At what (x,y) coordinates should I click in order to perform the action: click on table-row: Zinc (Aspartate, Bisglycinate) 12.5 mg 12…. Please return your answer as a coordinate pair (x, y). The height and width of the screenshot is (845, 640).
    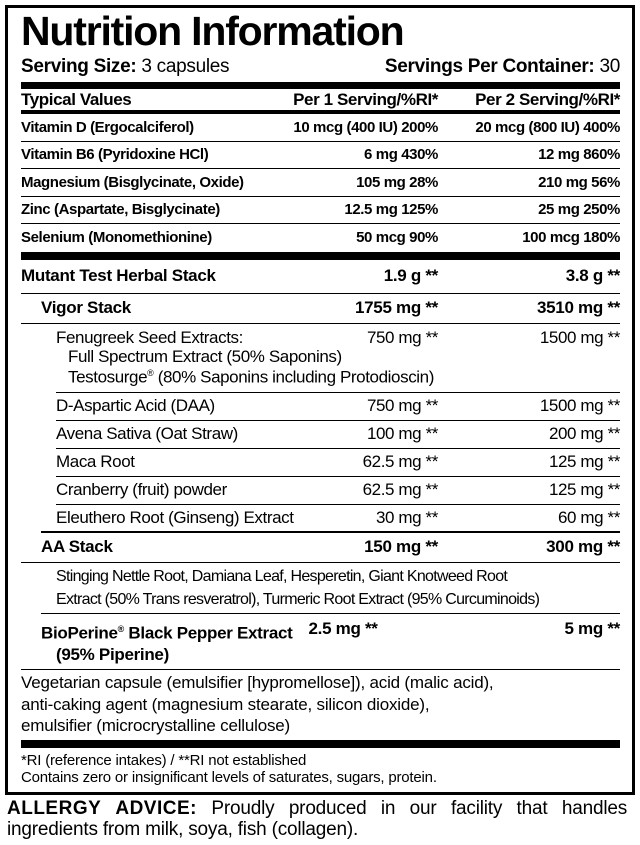
    Looking at the image, I should click on (320, 210).